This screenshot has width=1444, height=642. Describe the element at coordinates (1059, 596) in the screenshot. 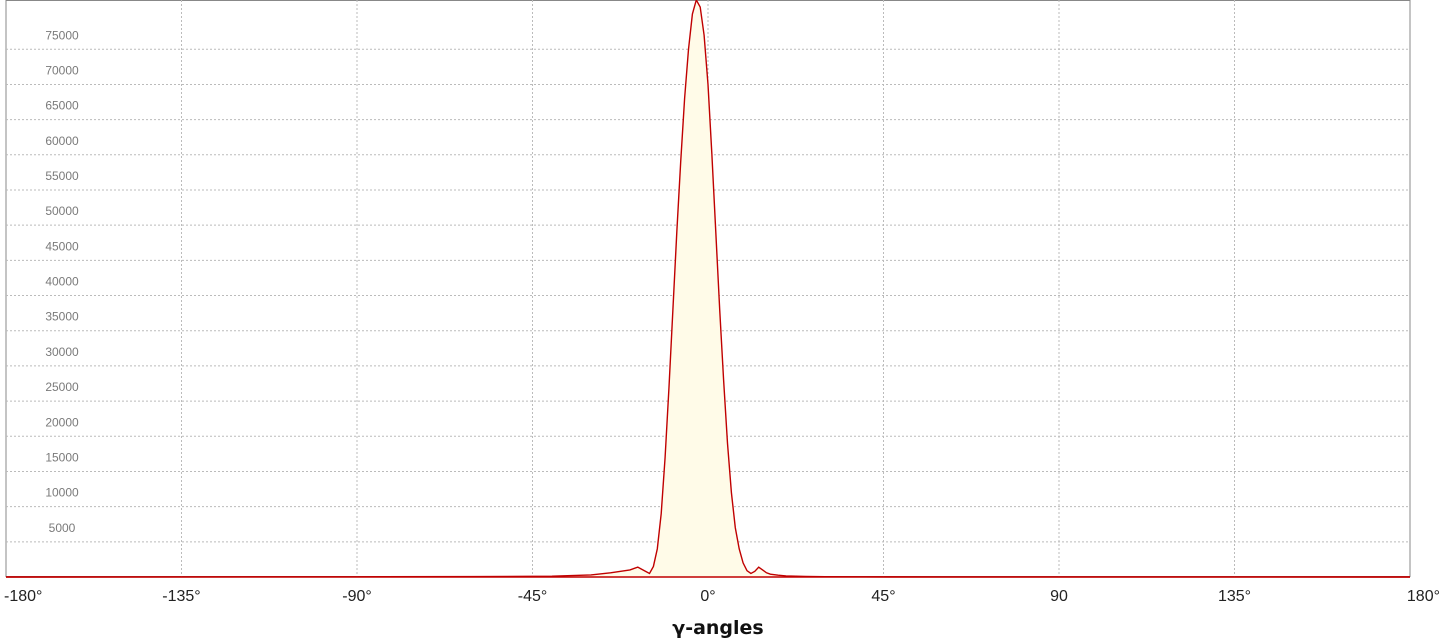

I see `x-tick-label: 90` at that location.